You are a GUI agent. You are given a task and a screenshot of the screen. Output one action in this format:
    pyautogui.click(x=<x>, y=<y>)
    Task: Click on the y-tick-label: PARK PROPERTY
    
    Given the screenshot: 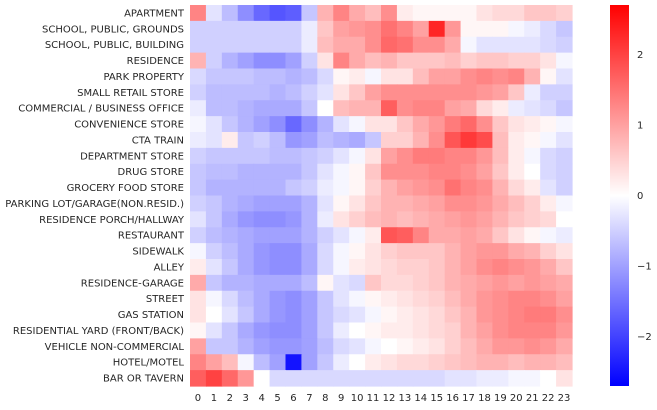 What is the action you would take?
    pyautogui.click(x=143, y=77)
    